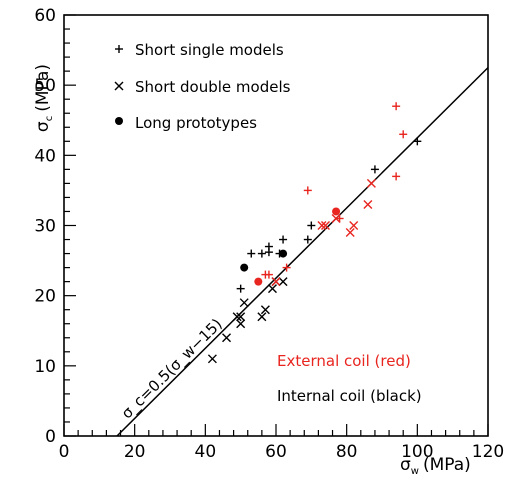 Image resolution: width=510 pixels, height=480 pixels. I want to click on x-tick-label: 100, so click(417, 452).